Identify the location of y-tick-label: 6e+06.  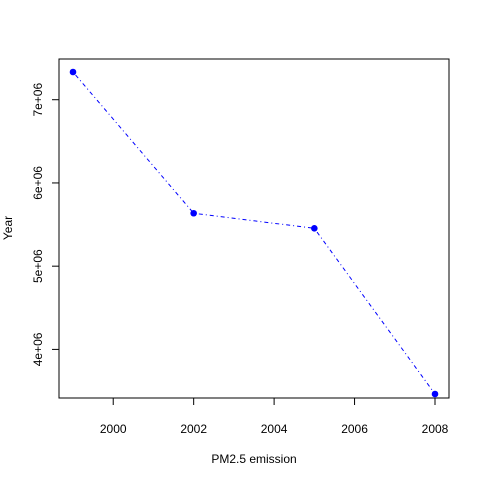
(38, 183).